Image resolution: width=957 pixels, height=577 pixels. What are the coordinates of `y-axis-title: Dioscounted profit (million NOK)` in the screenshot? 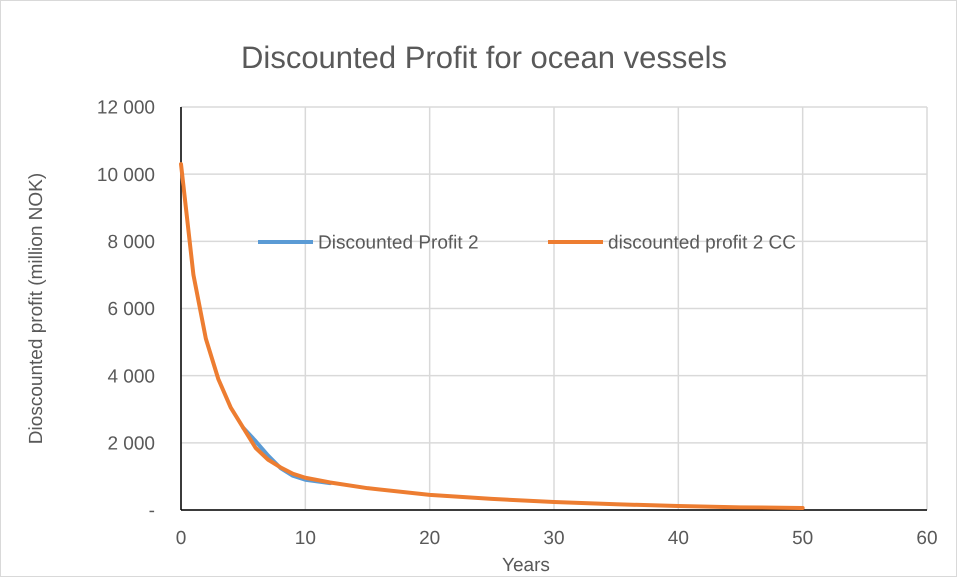 It's located at (36, 308).